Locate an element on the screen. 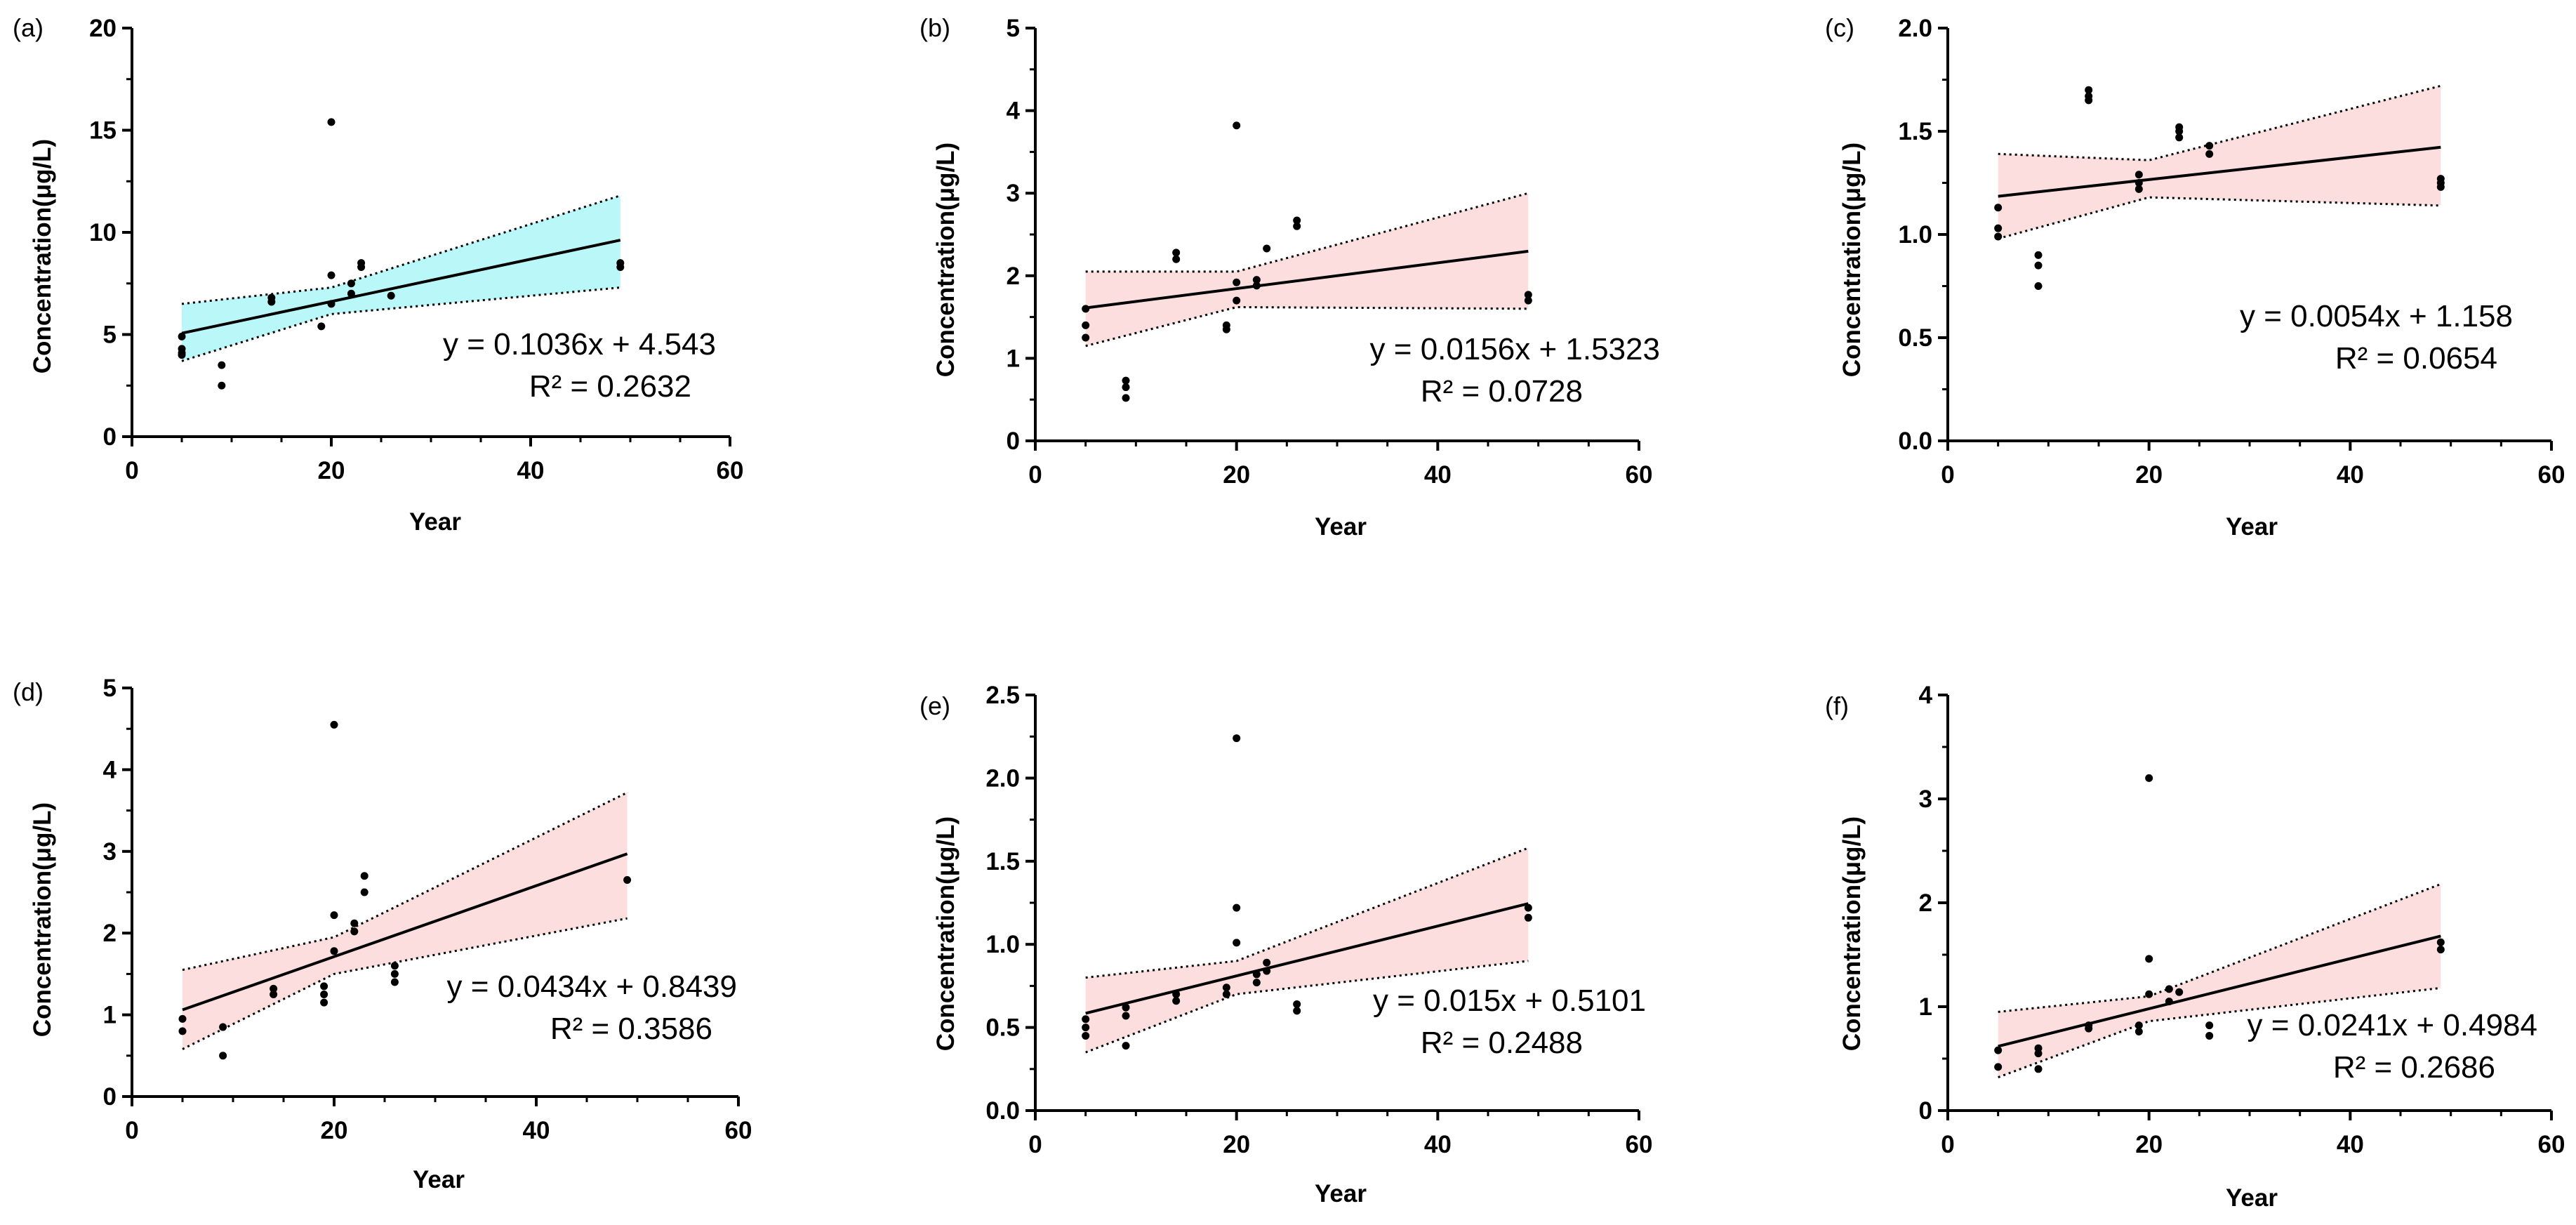 The height and width of the screenshot is (1225, 2576). panel-label: (f) is located at coordinates (1837, 705).